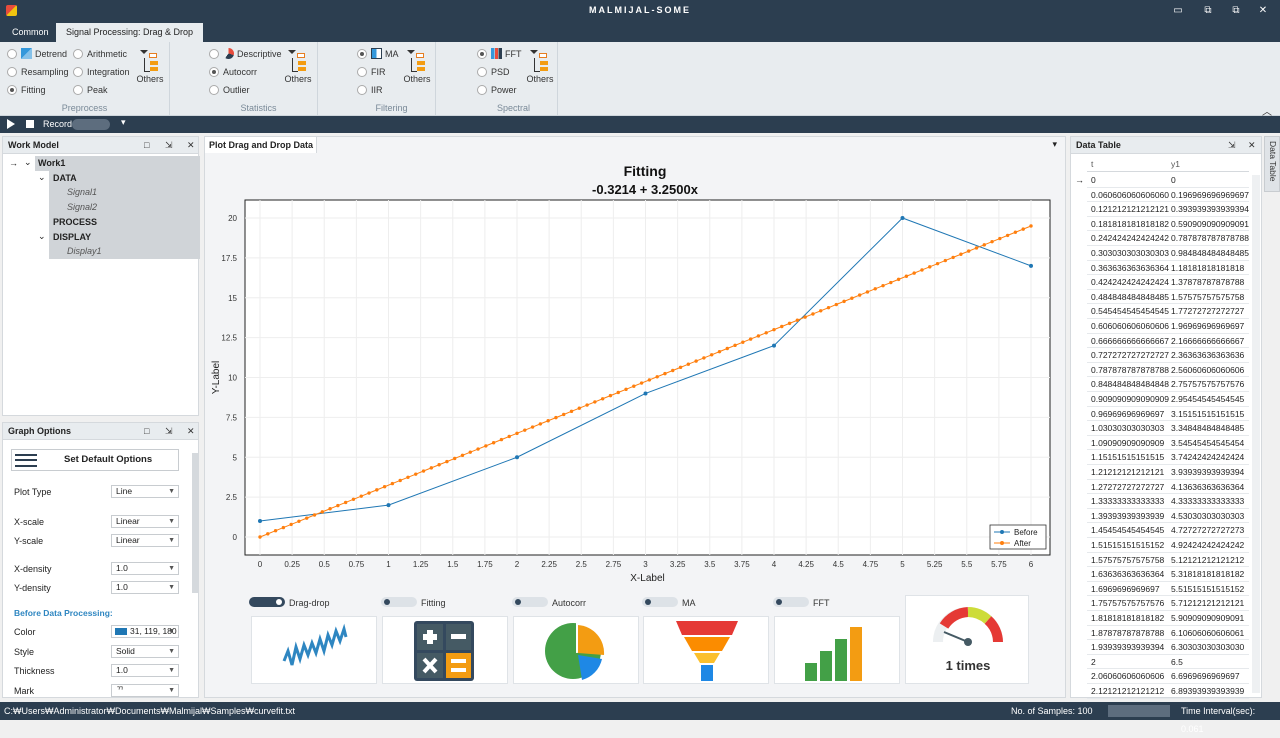 The height and width of the screenshot is (738, 1280). What do you see at coordinates (1168, 574) in the screenshot?
I see `table-row: 1.63636363636364 5.31818181818182` at bounding box center [1168, 574].